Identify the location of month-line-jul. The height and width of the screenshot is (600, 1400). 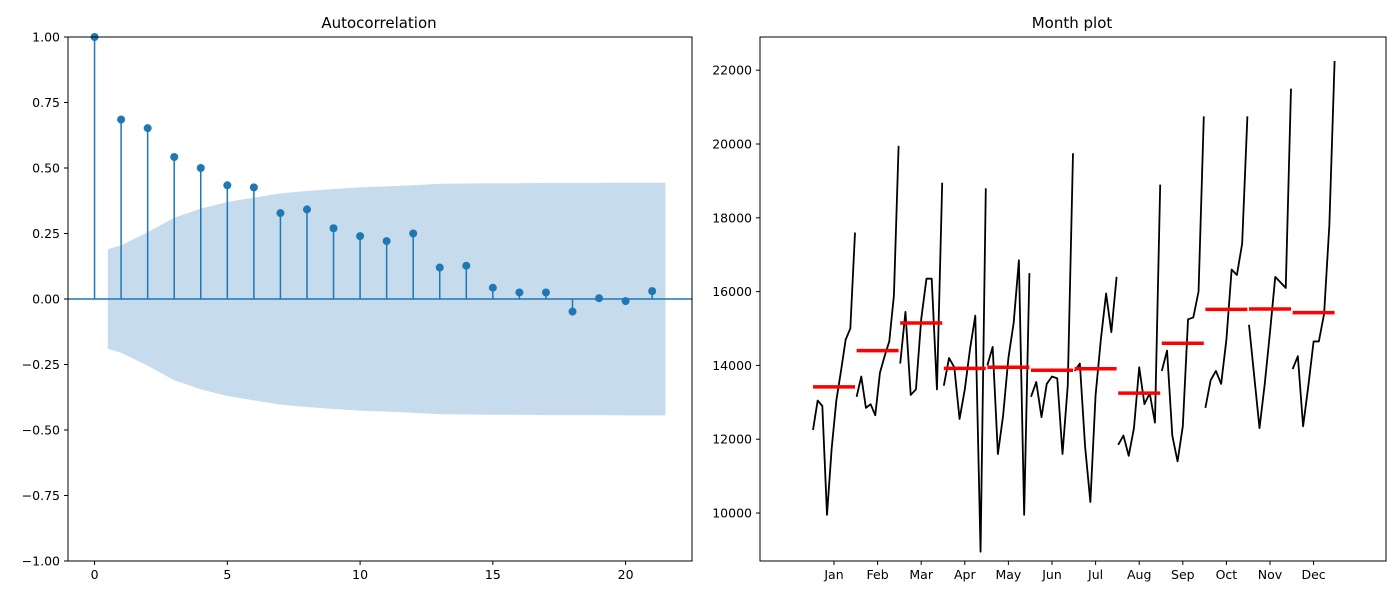
(1095, 389).